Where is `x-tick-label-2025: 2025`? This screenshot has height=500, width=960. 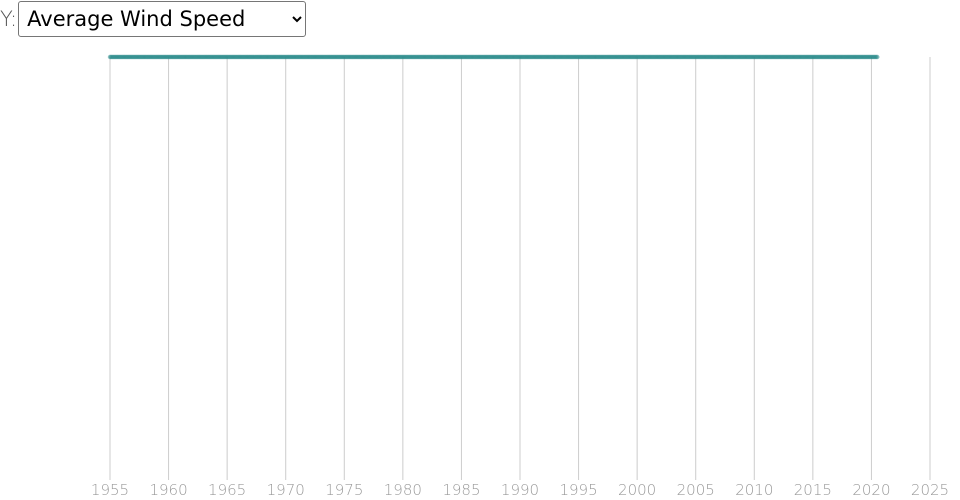
x-tick-label-2025: 2025 is located at coordinates (930, 490).